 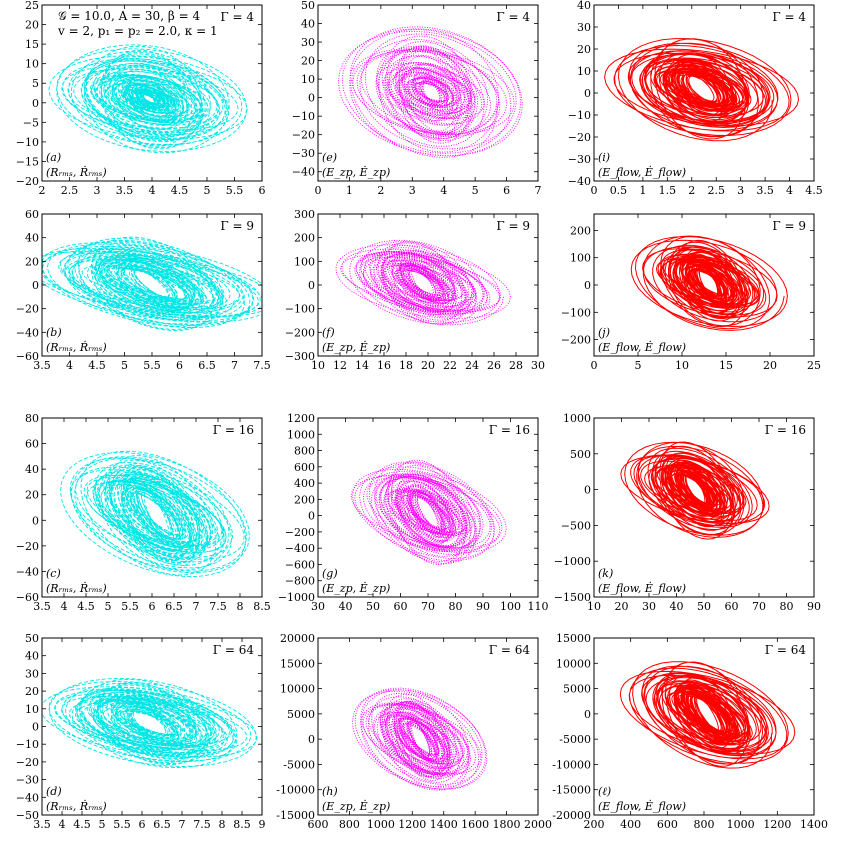 What do you see at coordinates (604, 332) in the screenshot?
I see `panel-label: (j)` at bounding box center [604, 332].